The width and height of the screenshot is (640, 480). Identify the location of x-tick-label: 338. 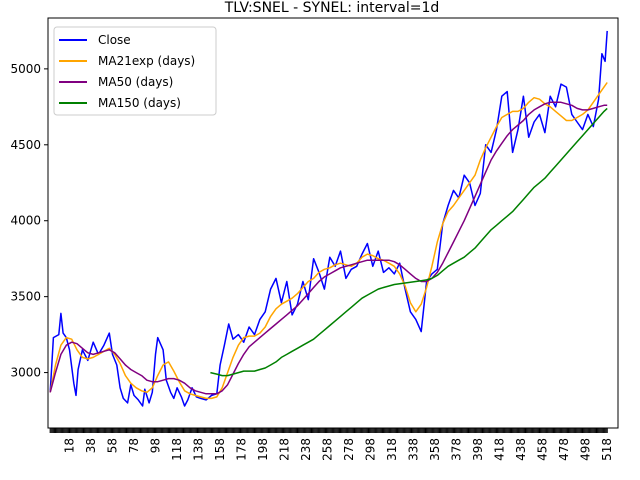
(414, 449).